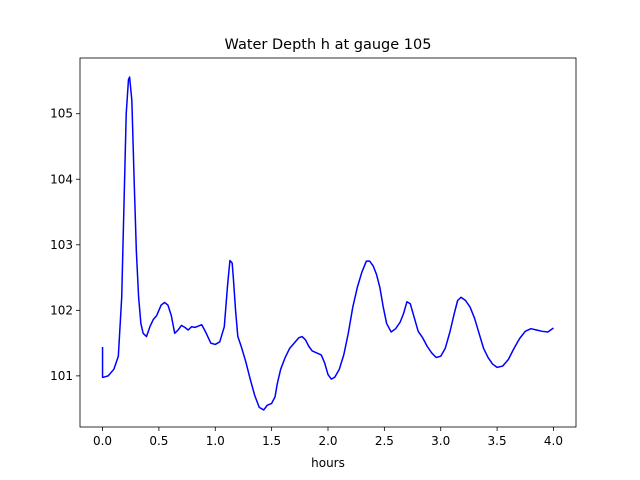  Describe the element at coordinates (102, 441) in the screenshot. I see `x-tick-label: 0.0` at that location.